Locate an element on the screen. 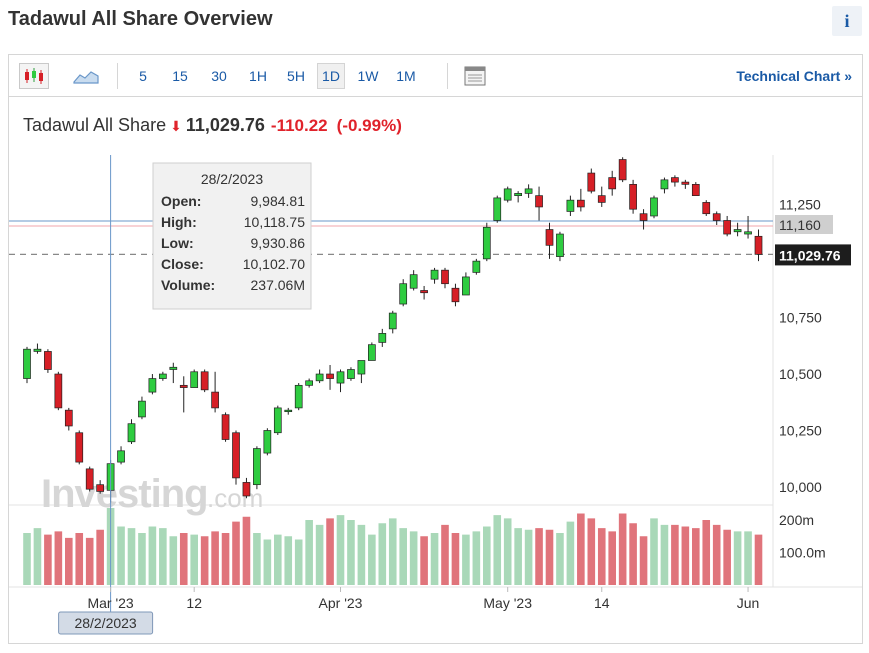  tooltip-open-value: 9,984.81 is located at coordinates (278, 201).